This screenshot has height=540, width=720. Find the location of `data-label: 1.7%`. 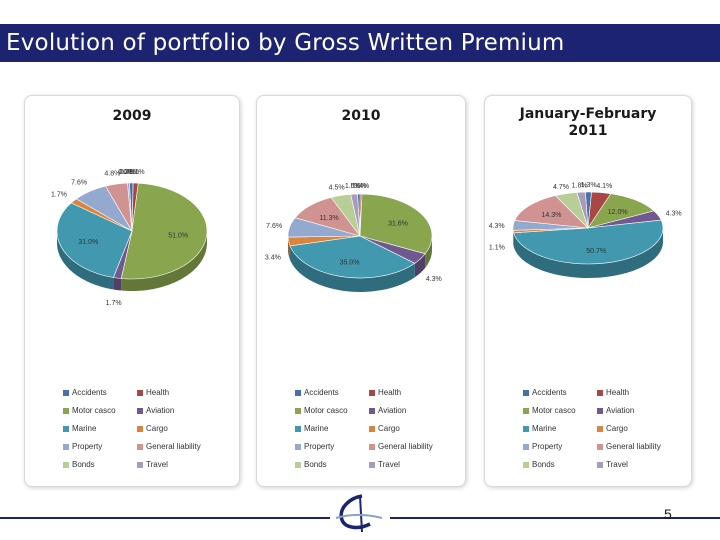

data-label: 1.7% is located at coordinates (59, 194).